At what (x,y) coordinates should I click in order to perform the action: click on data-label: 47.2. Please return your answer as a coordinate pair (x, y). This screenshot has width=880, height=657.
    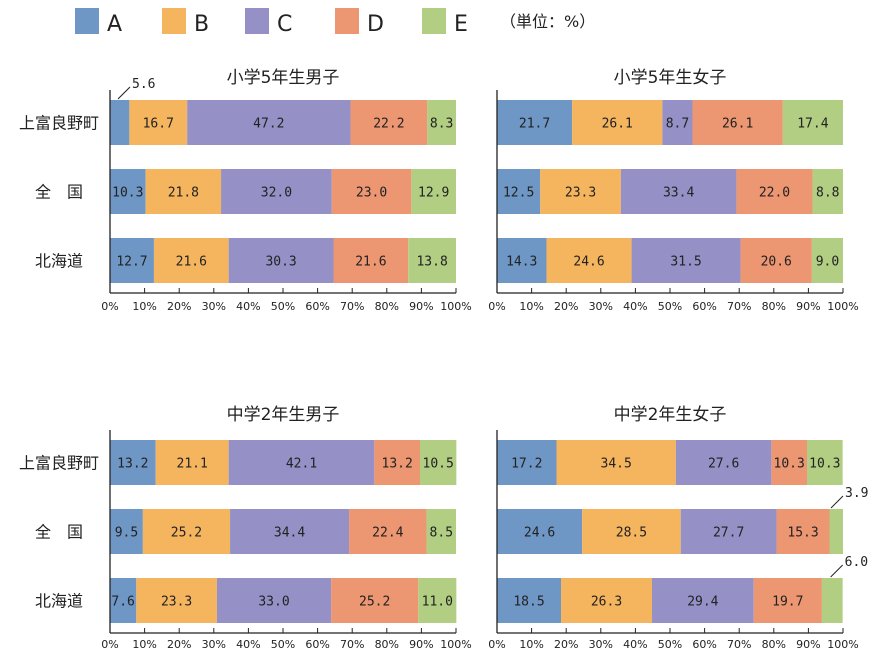
    Looking at the image, I should click on (268, 124).